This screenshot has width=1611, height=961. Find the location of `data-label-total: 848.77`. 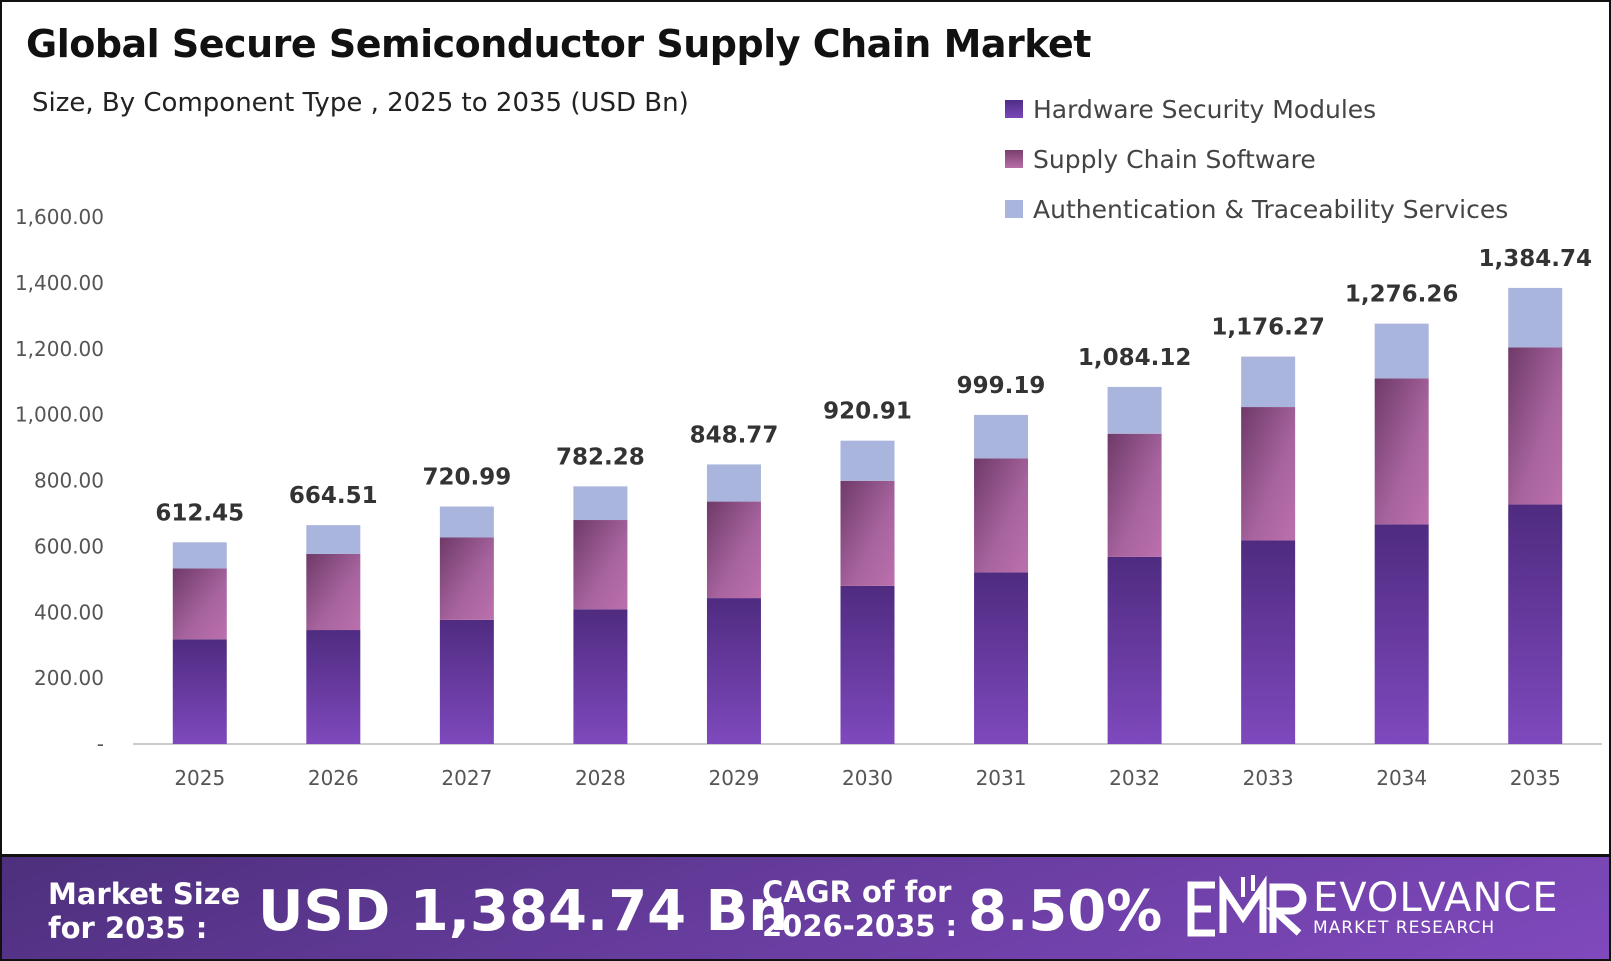

data-label-total: 848.77 is located at coordinates (734, 435).